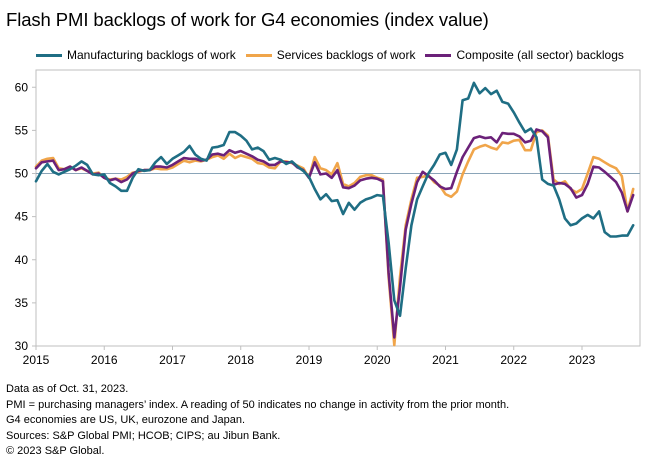 This screenshot has width=660, height=470. I want to click on y-tick-label-40: 40, so click(22, 260).